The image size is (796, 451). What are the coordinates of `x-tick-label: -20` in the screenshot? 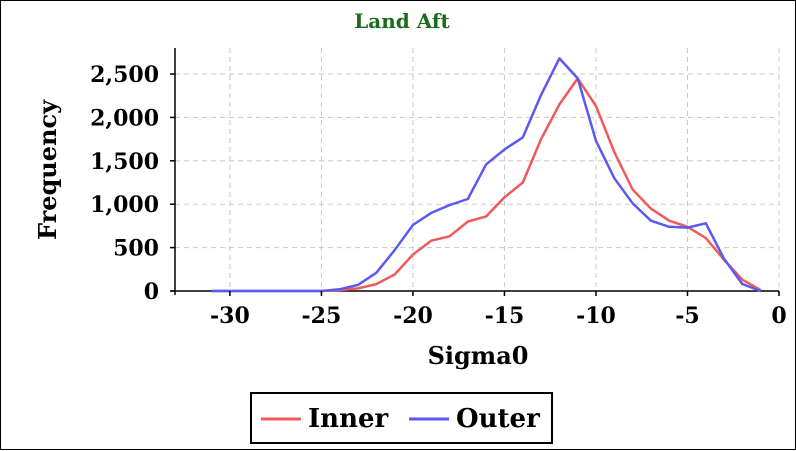 It's located at (413, 316).